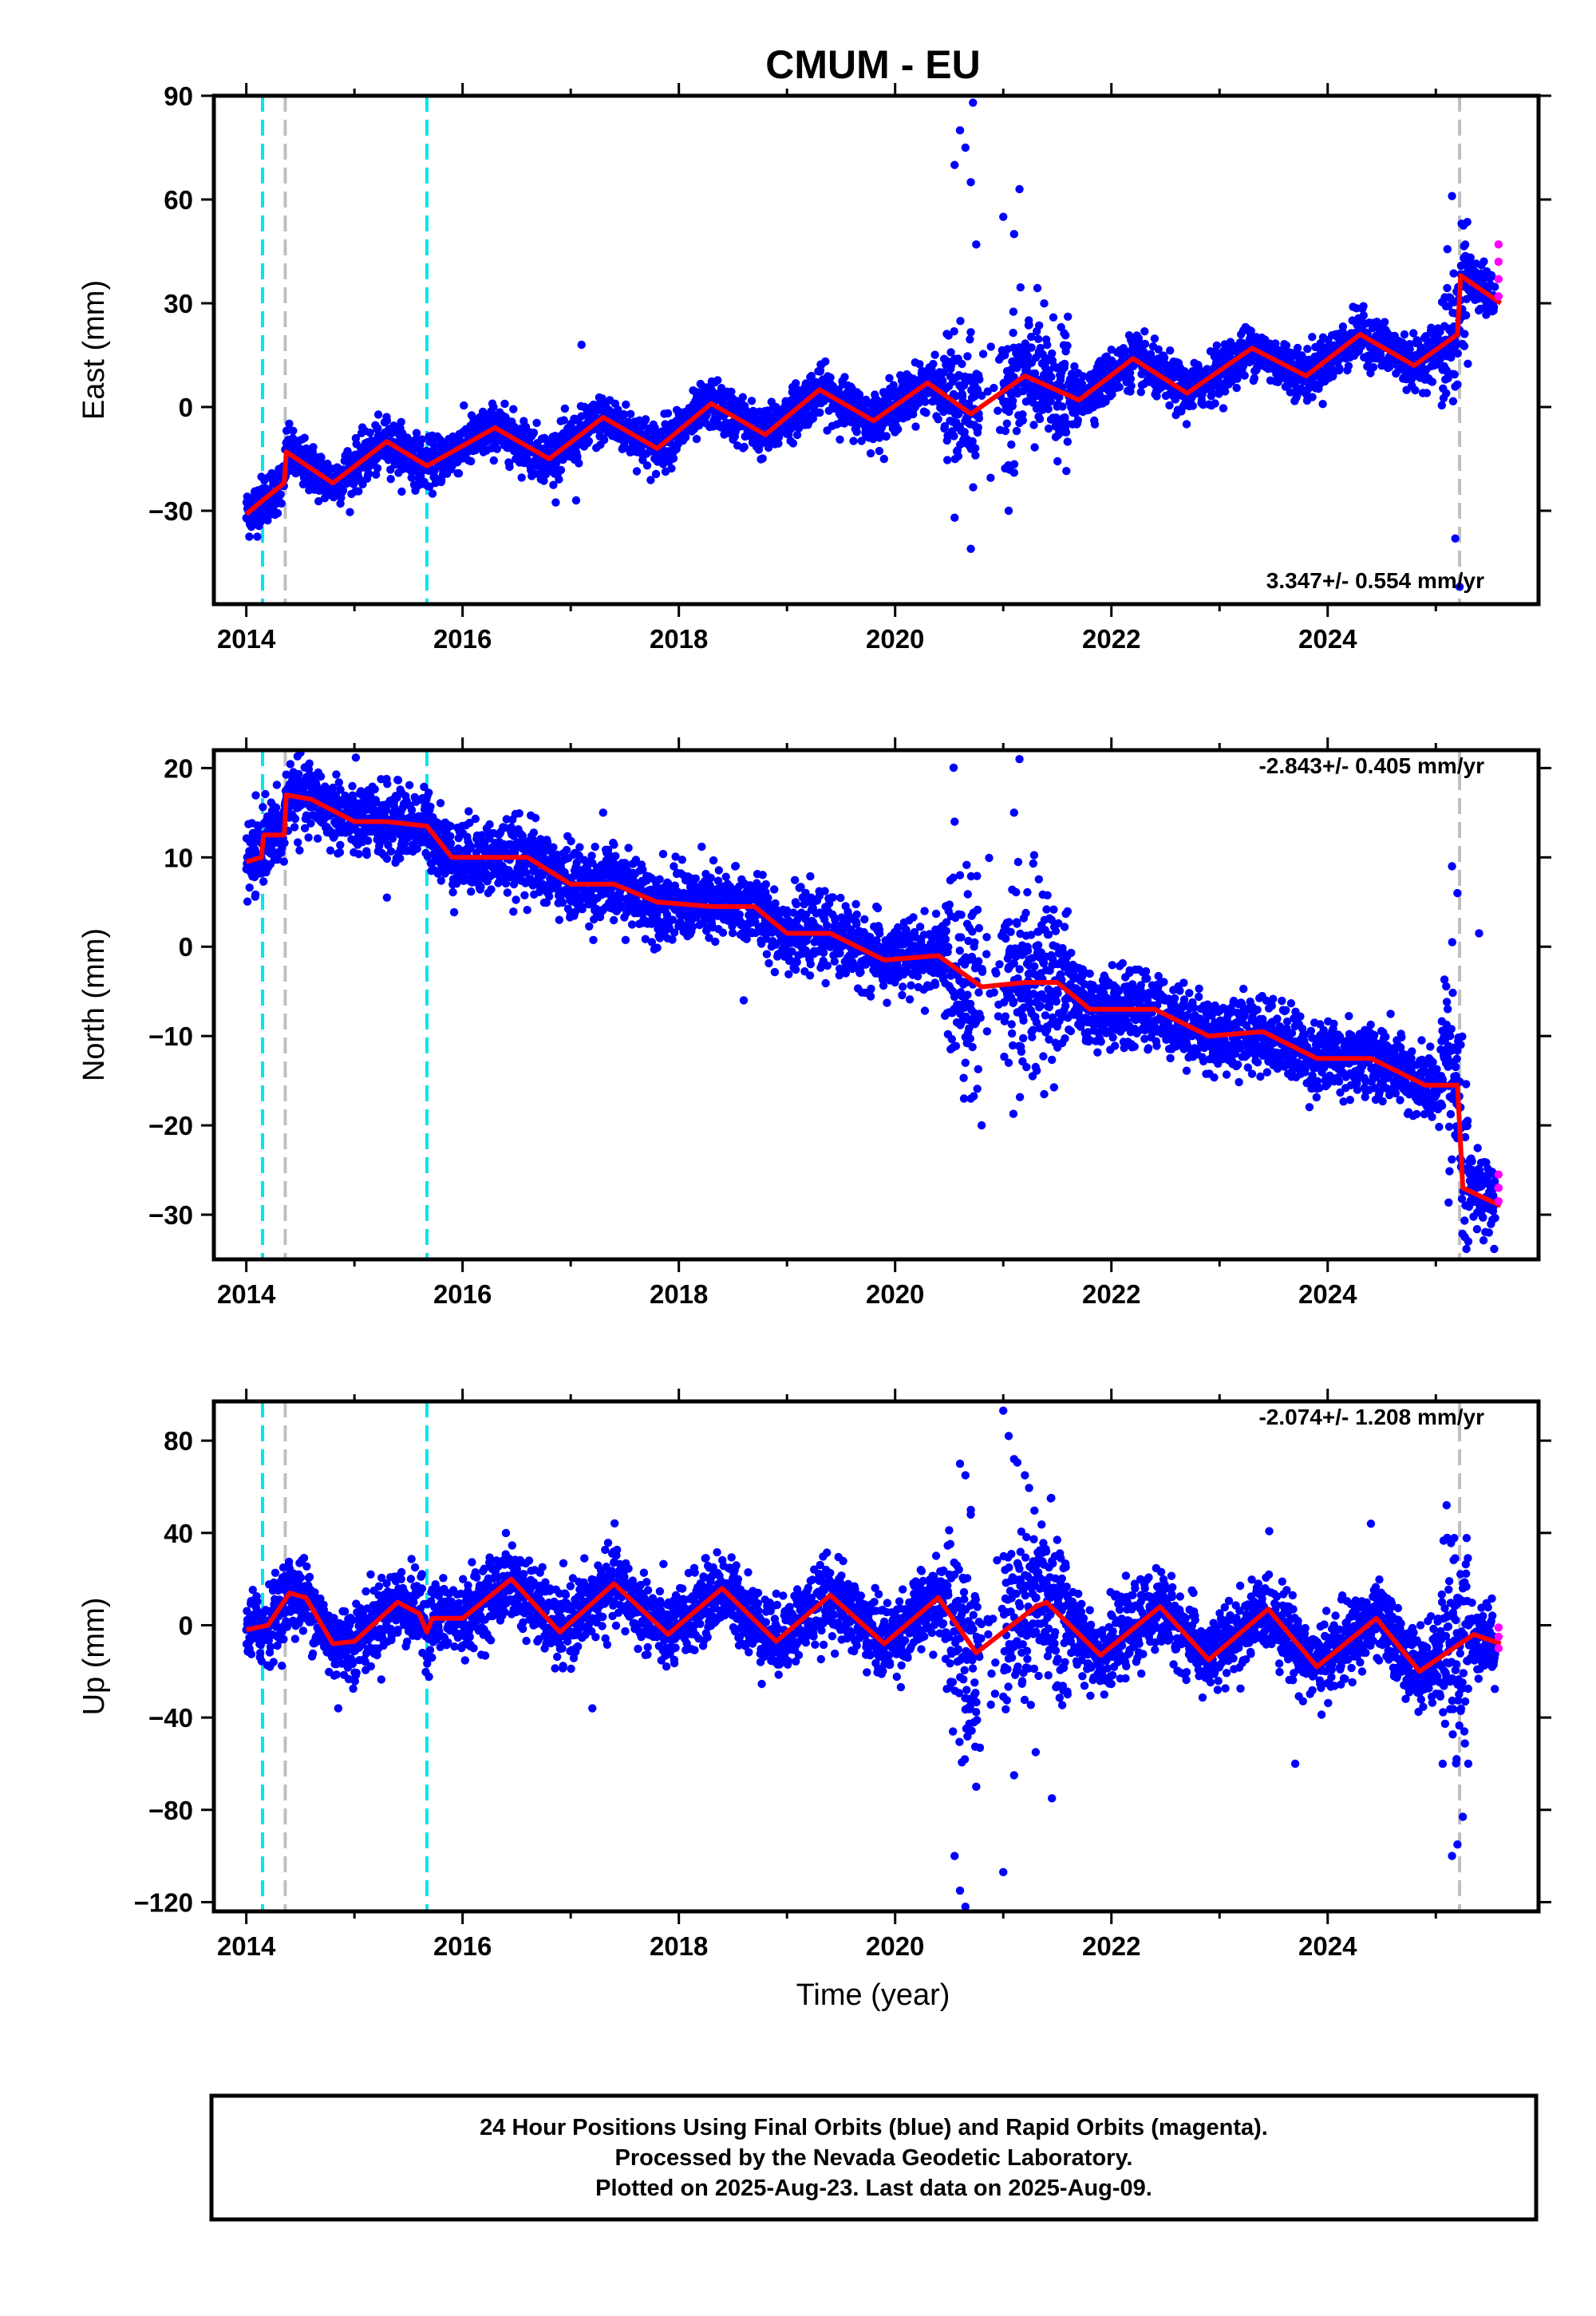 This screenshot has height=2316, width=1596. What do you see at coordinates (679, 639) in the screenshot?
I see `east-xtick-label: 2018` at bounding box center [679, 639].